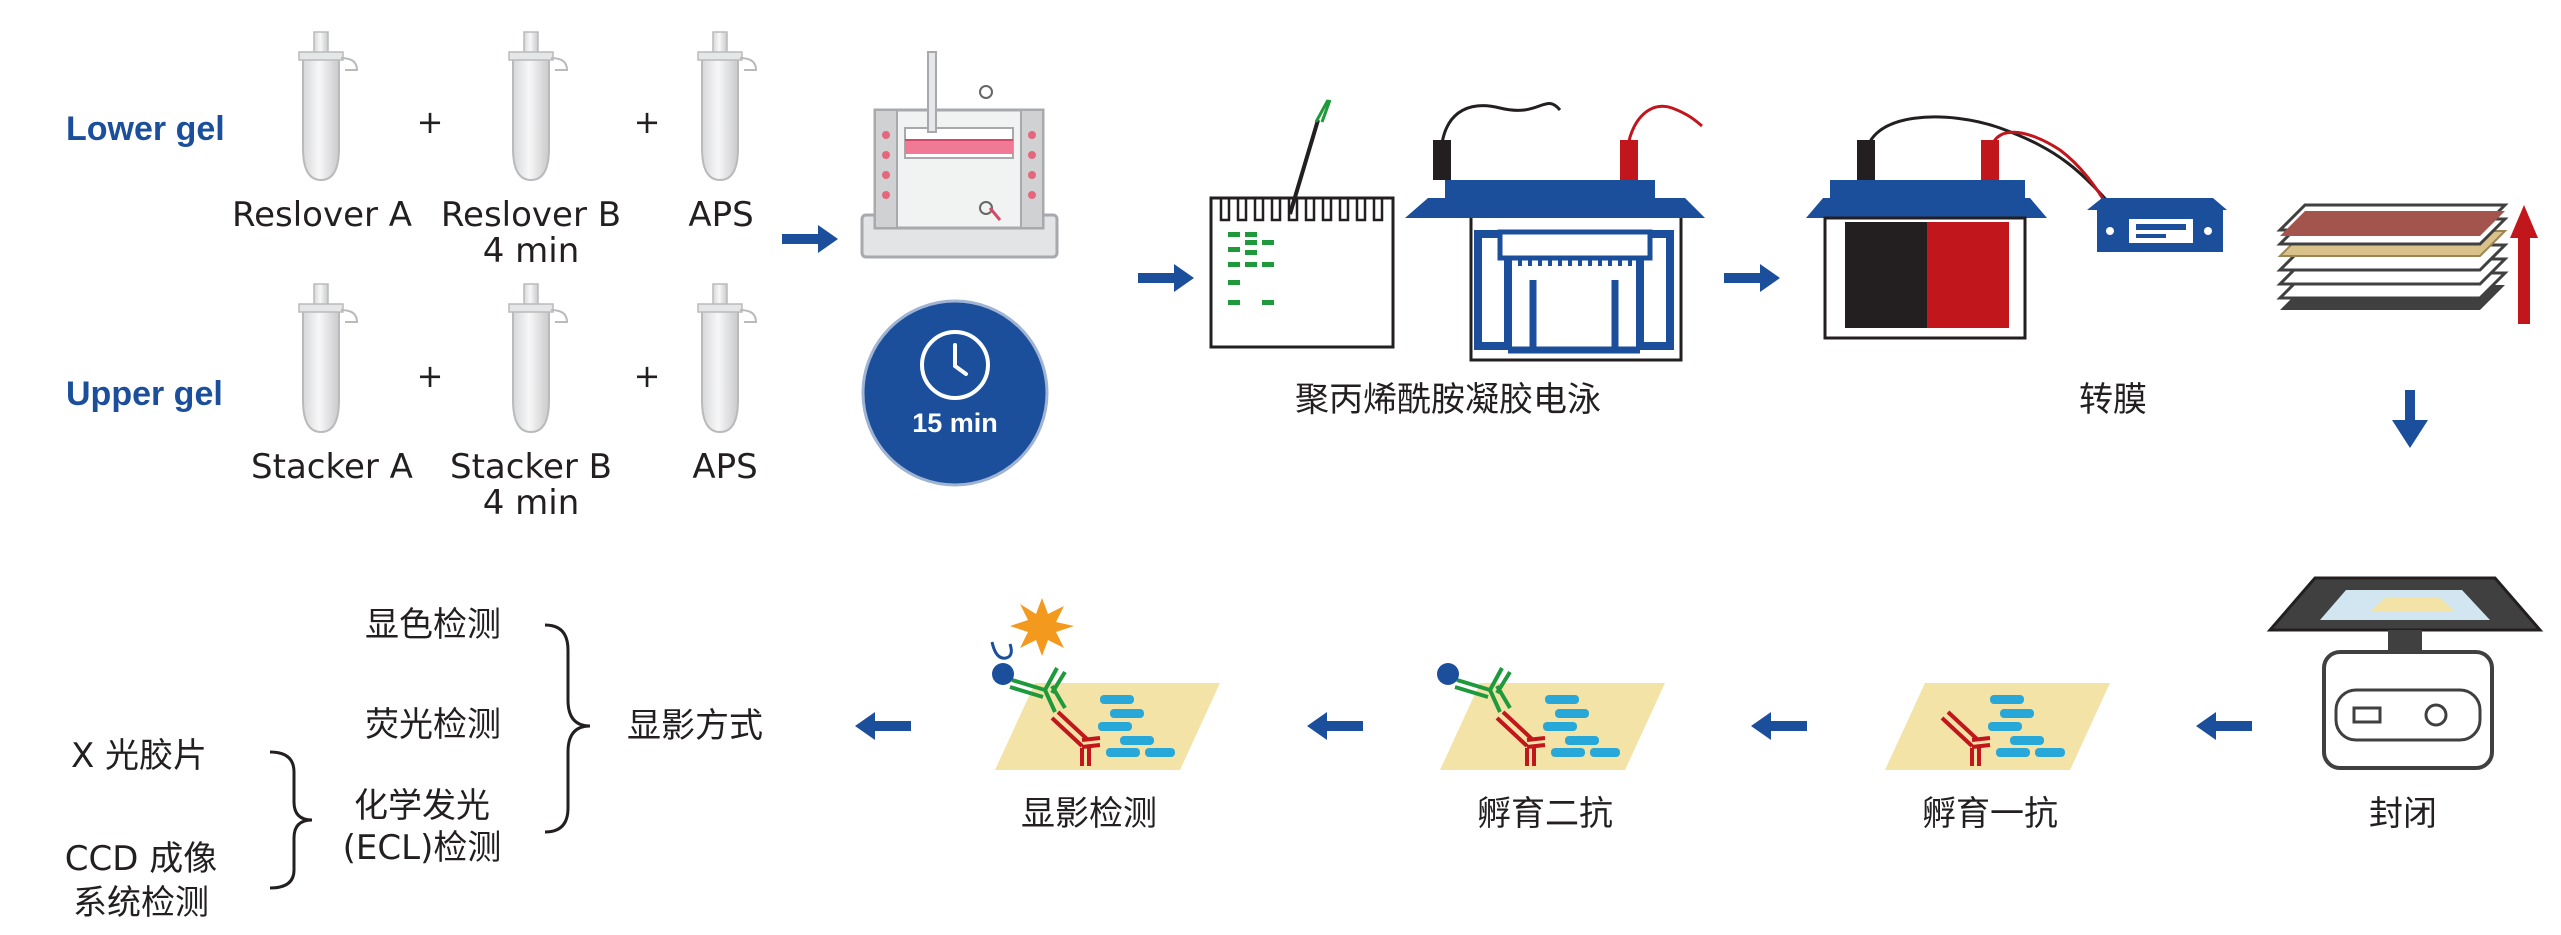 The image size is (2561, 935). What do you see at coordinates (955, 393) in the screenshot?
I see `timer-icon` at bounding box center [955, 393].